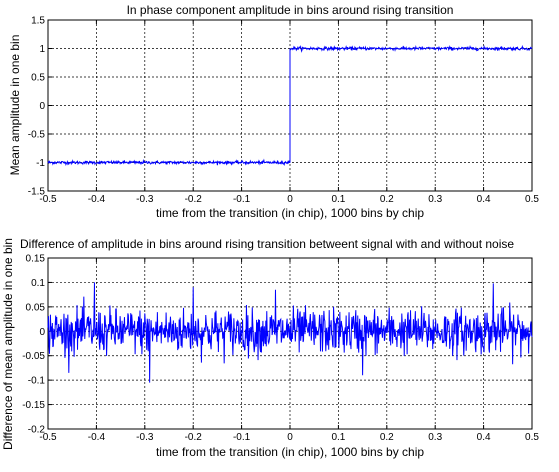 Image resolution: width=559 pixels, height=472 pixels. Describe the element at coordinates (40, 163) in the screenshot. I see `y-tick-label: -1` at that location.